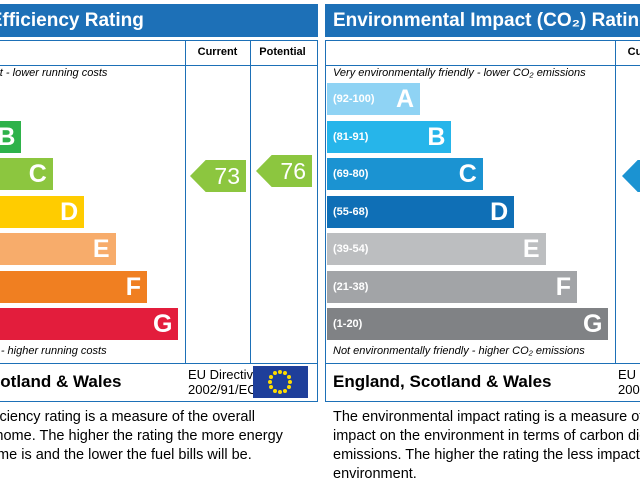 The height and width of the screenshot is (480, 640). What do you see at coordinates (389, 136) in the screenshot?
I see `rating-band: (81-91) B` at bounding box center [389, 136].